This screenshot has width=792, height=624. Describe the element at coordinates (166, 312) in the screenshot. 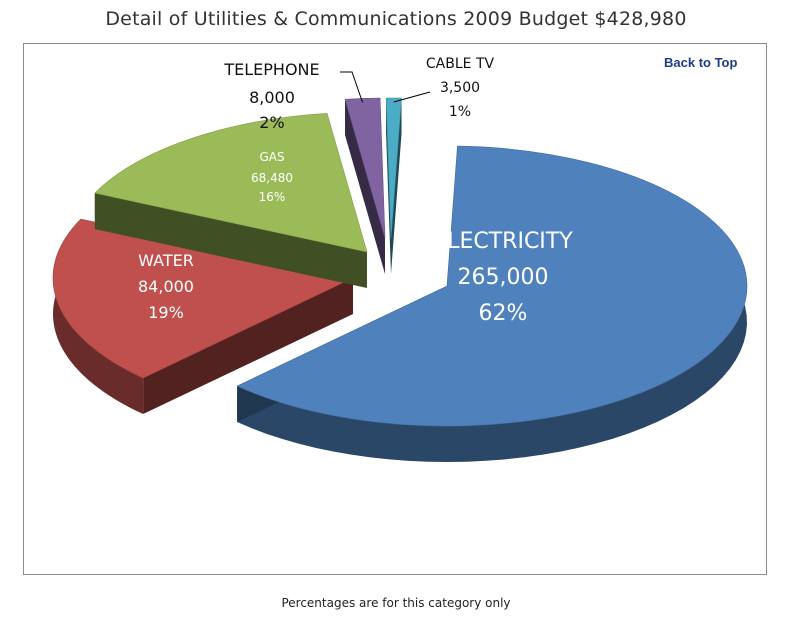

I see `slice-percent-water: 19%` at that location.